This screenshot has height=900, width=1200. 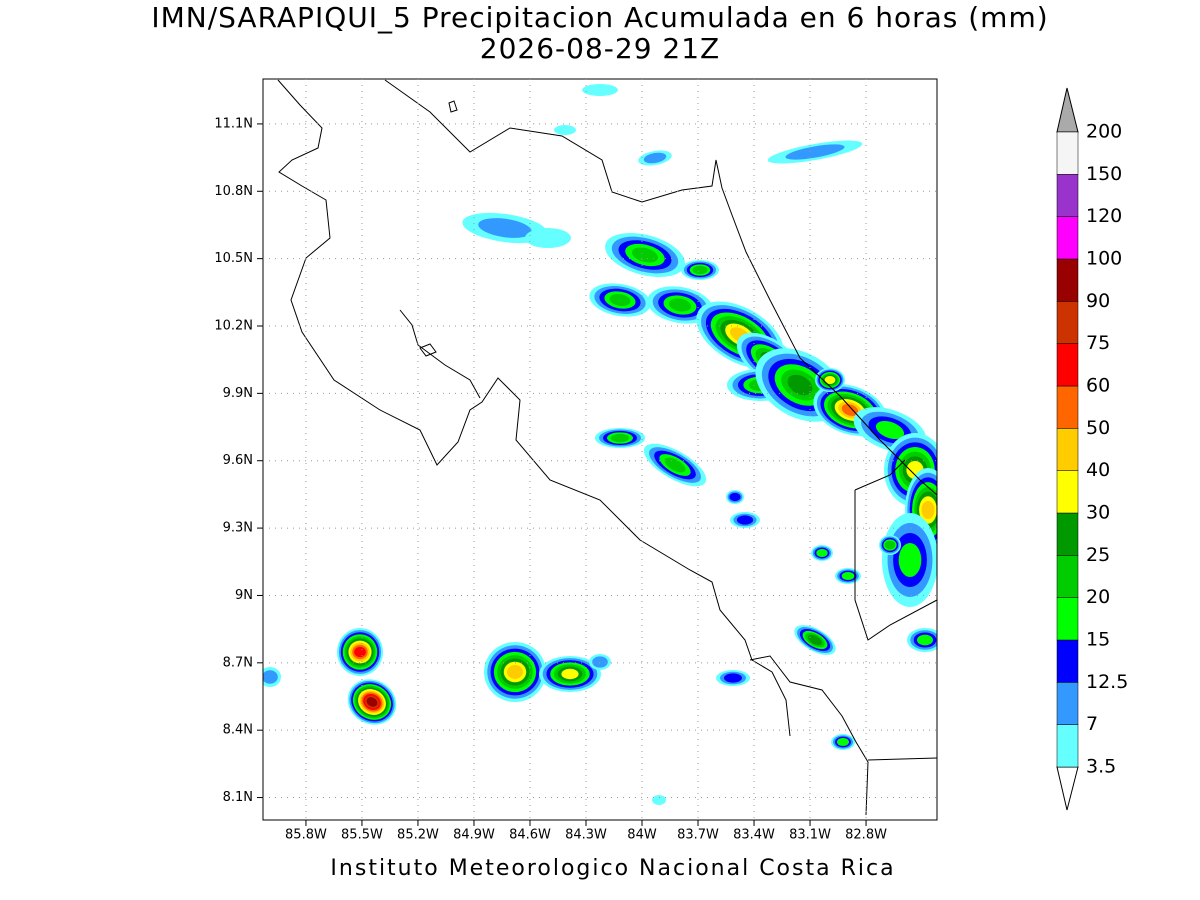 What do you see at coordinates (1098, 428) in the screenshot?
I see `colorbar-label: 50` at bounding box center [1098, 428].